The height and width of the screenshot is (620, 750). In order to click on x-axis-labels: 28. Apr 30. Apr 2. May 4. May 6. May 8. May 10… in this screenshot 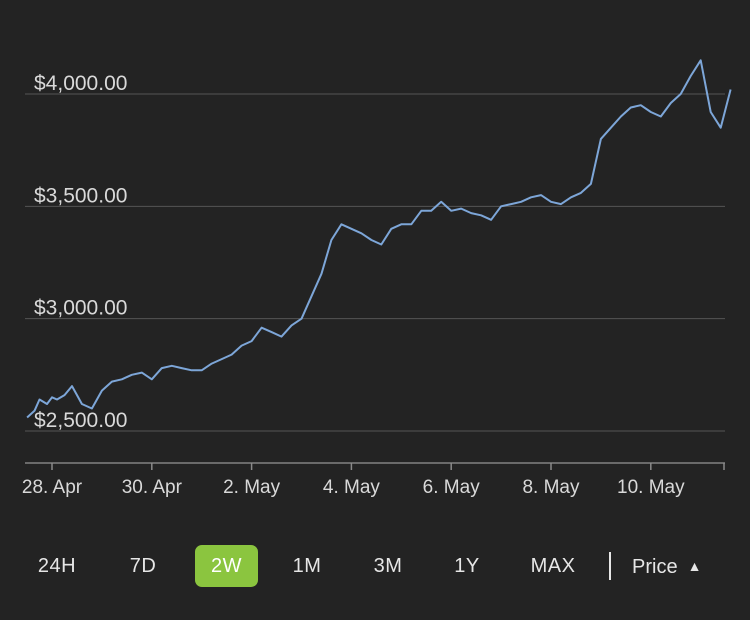, I will do `click(353, 487)`.